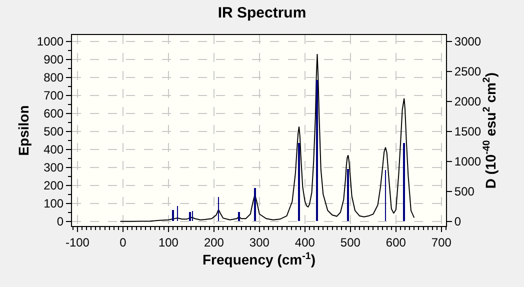 The height and width of the screenshot is (287, 524). I want to click on x-tick-label: 100, so click(168, 242).